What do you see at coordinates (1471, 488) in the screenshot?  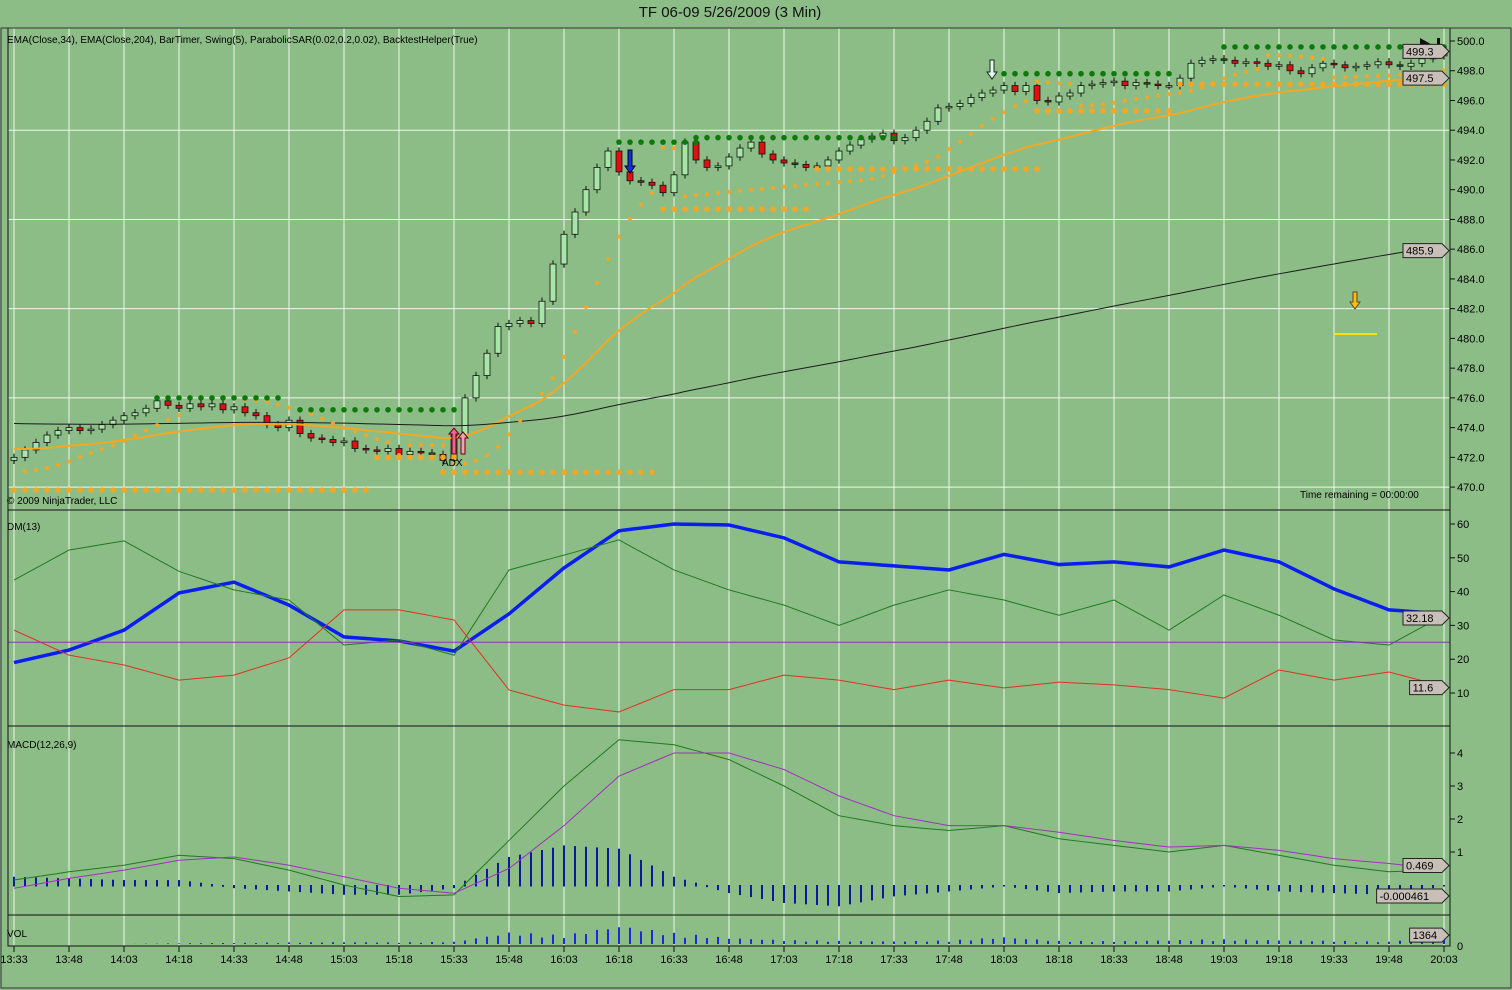 I see `price-axis-label: 470.0` at bounding box center [1471, 488].